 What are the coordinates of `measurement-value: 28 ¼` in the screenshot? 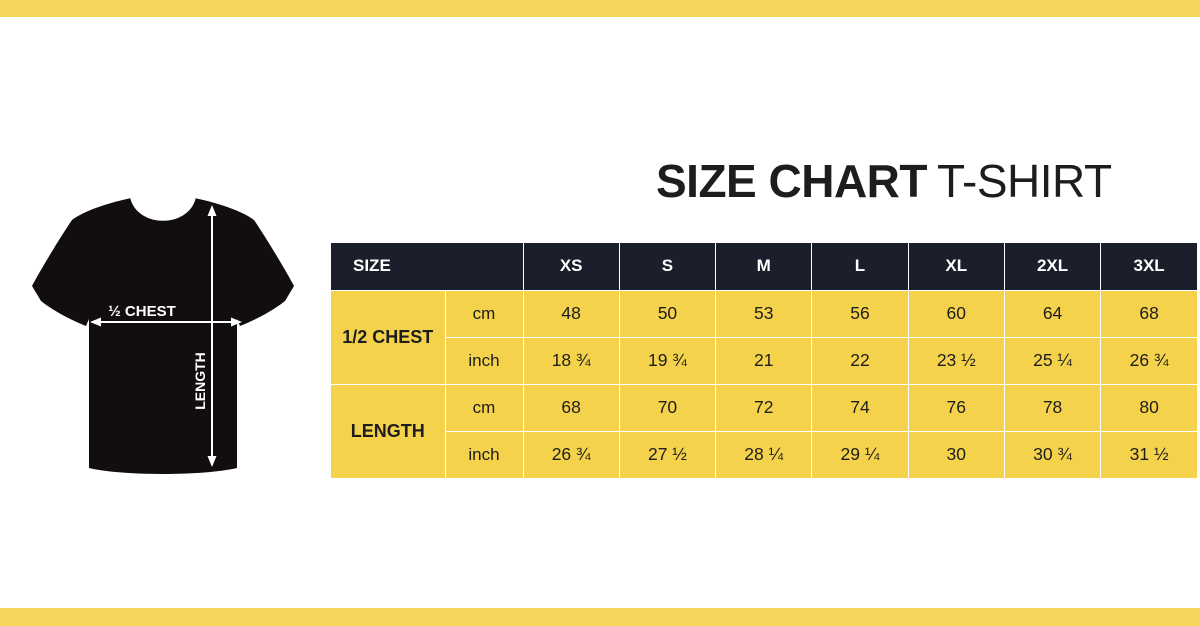 It's located at (764, 454).